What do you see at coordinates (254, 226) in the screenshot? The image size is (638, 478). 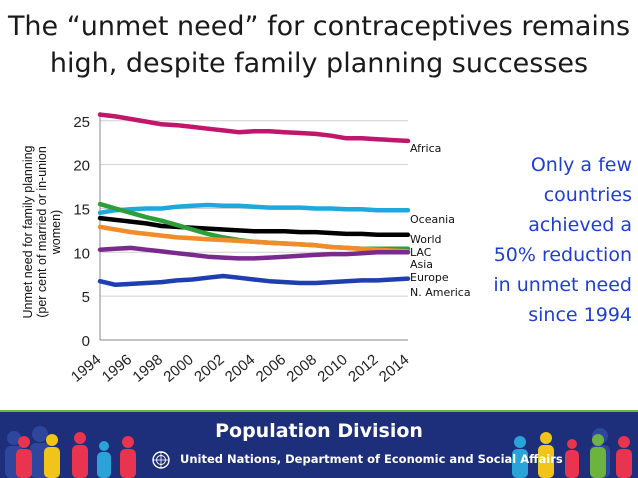 I see `series-line-world` at bounding box center [254, 226].